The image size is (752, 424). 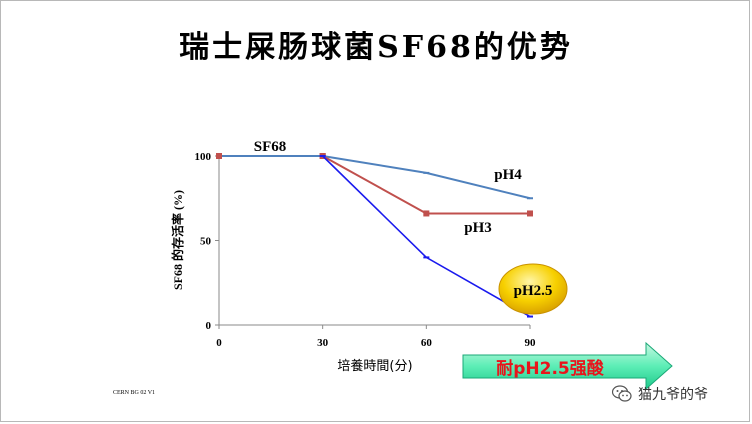 What do you see at coordinates (478, 228) in the screenshot?
I see `series-label-ph3: pH3` at bounding box center [478, 228].